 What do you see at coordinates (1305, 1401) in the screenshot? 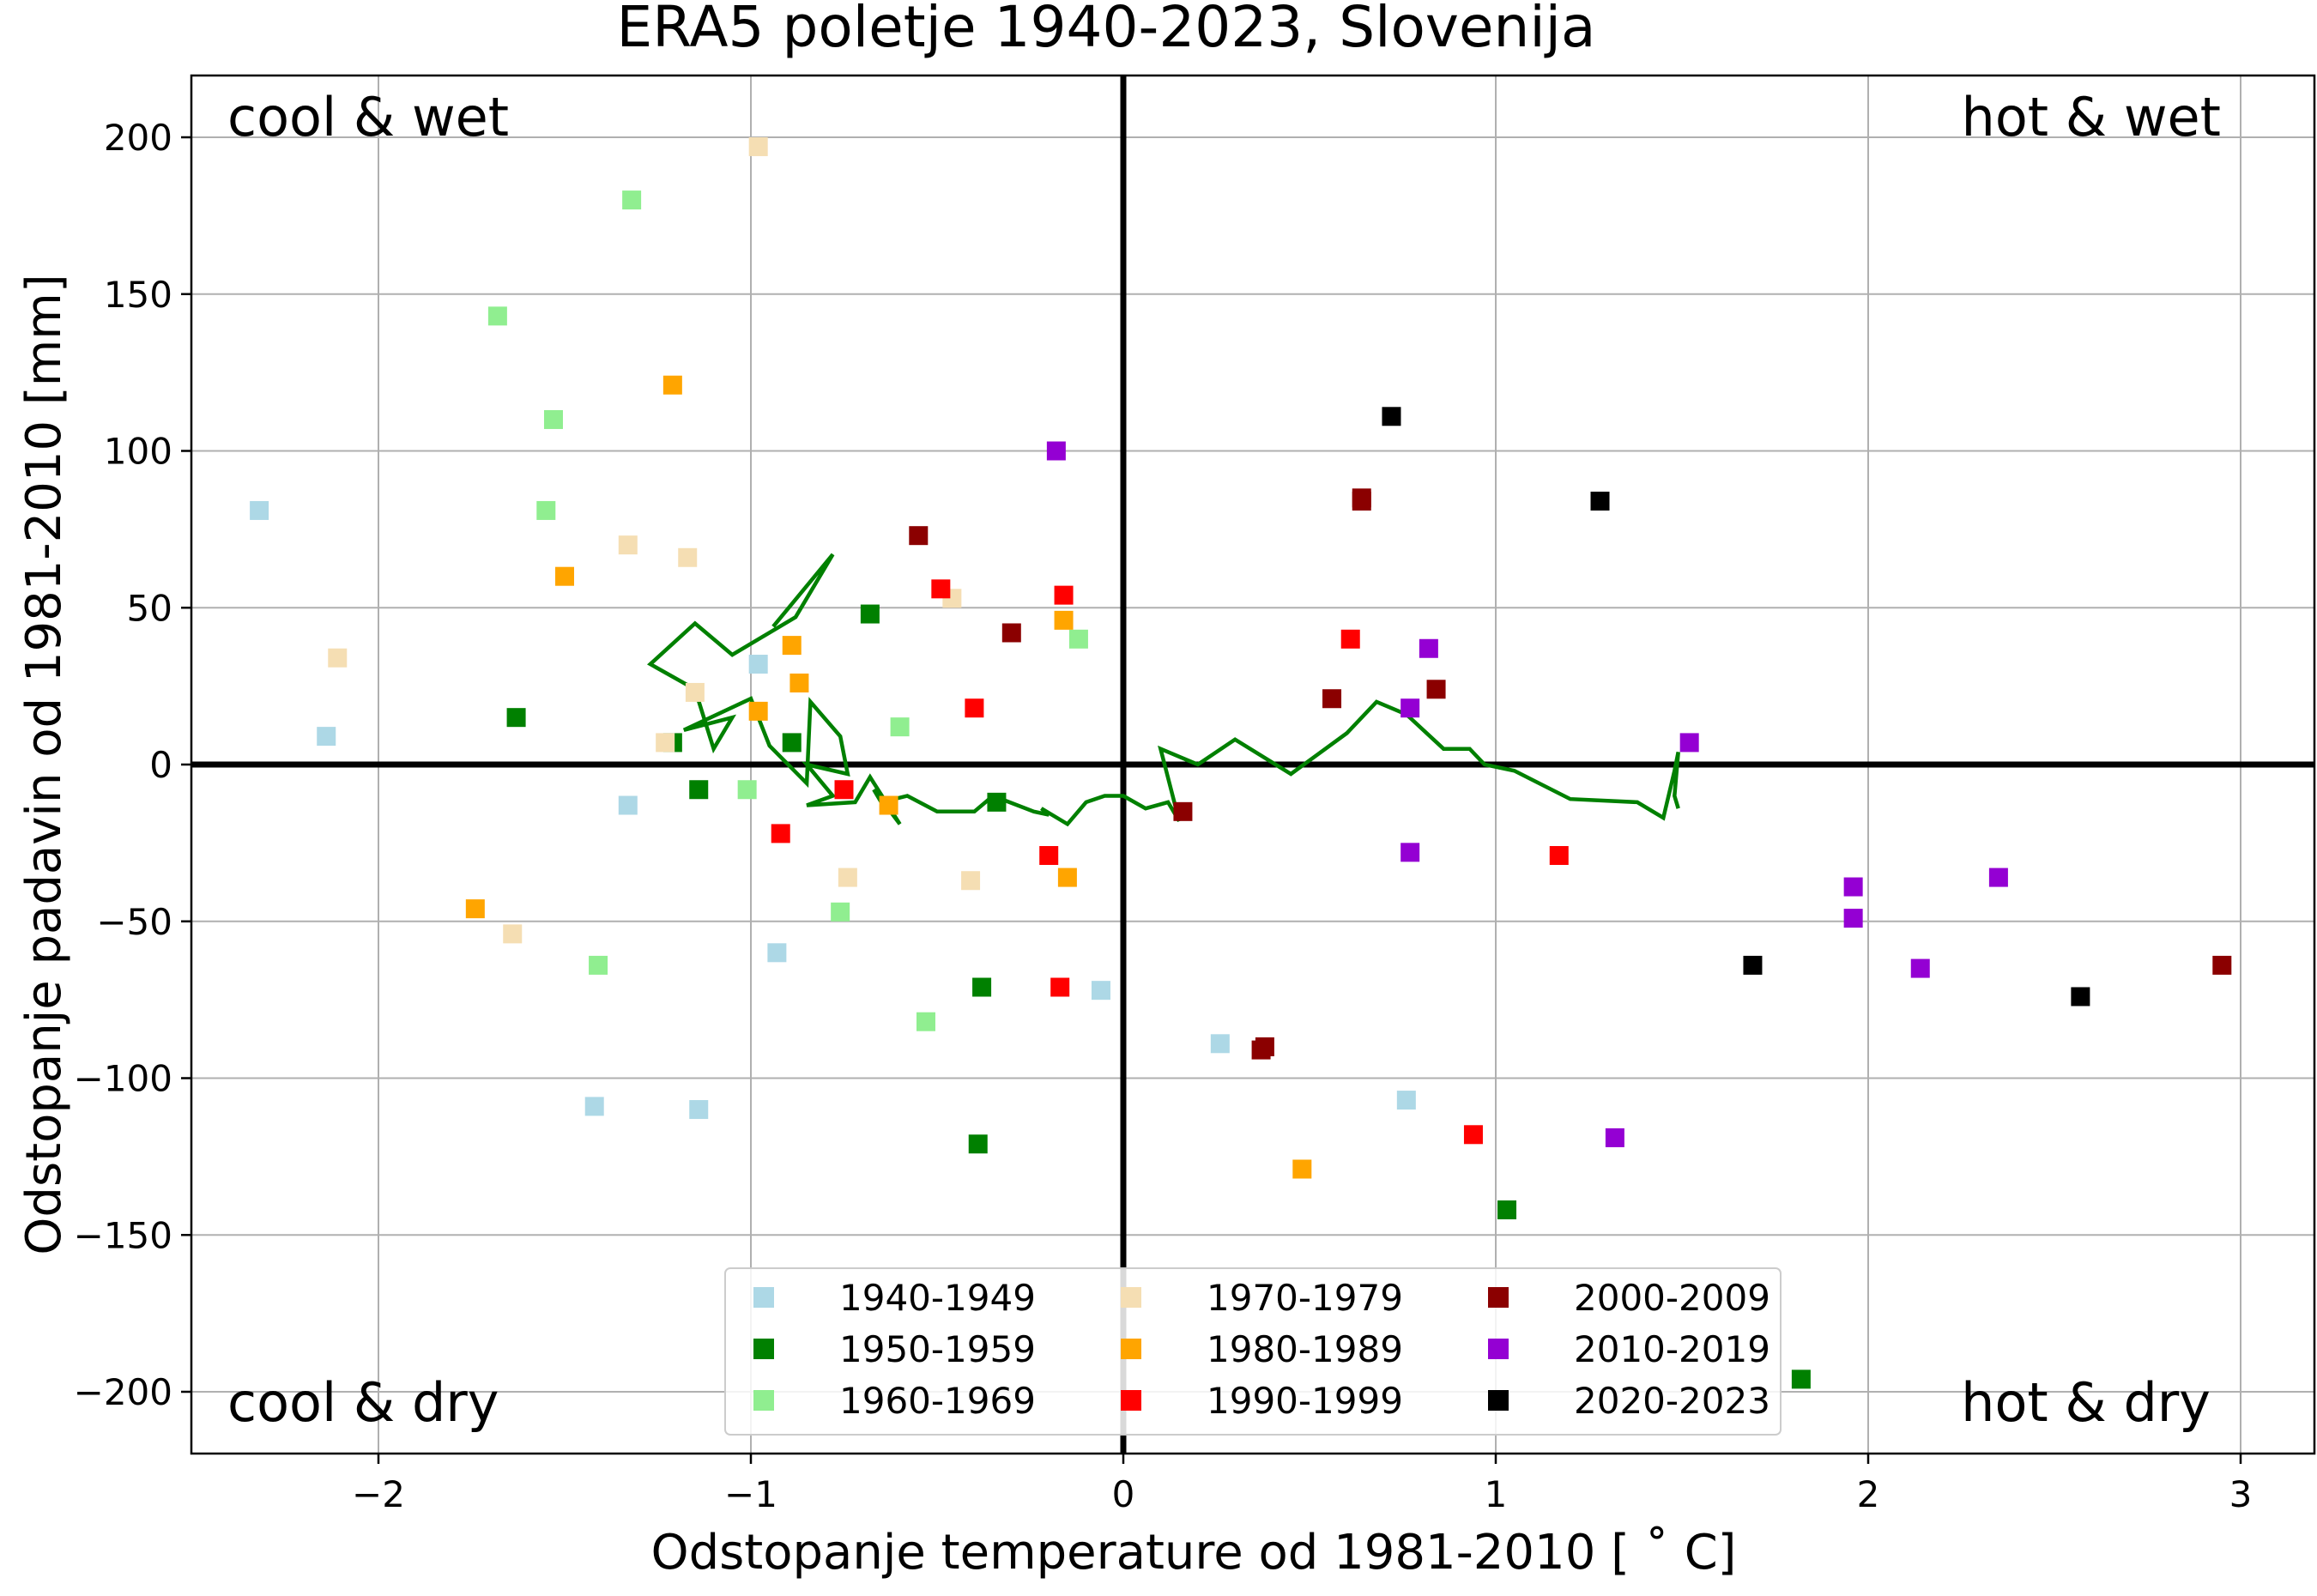
I see `legend-label: 1990-1999` at bounding box center [1305, 1401].